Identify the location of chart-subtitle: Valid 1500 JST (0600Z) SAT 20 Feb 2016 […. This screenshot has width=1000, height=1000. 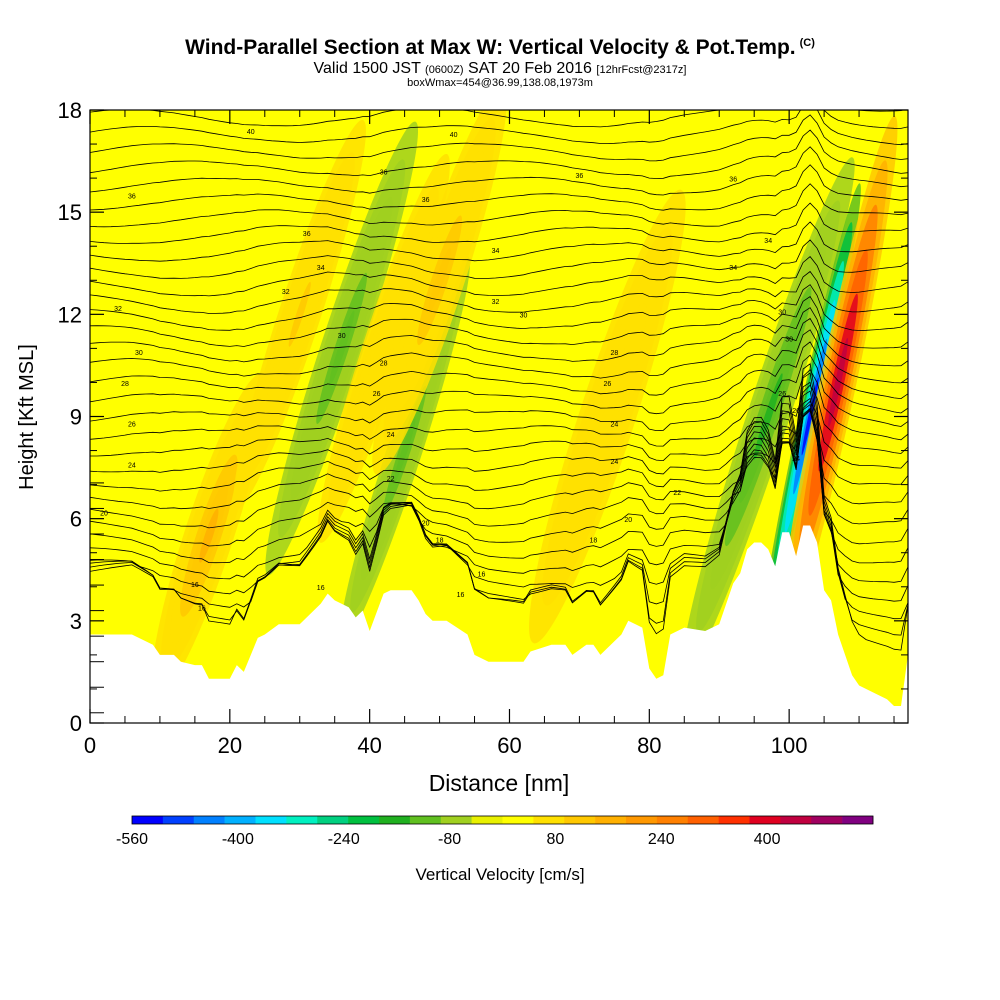
(500, 69).